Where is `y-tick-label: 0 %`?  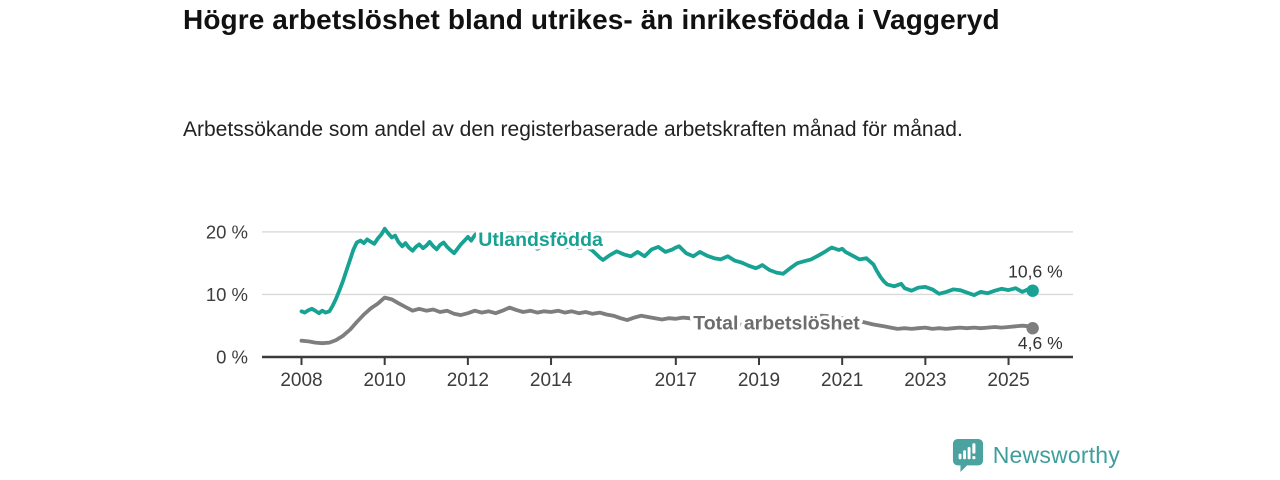 y-tick-label: 0 % is located at coordinates (232, 357).